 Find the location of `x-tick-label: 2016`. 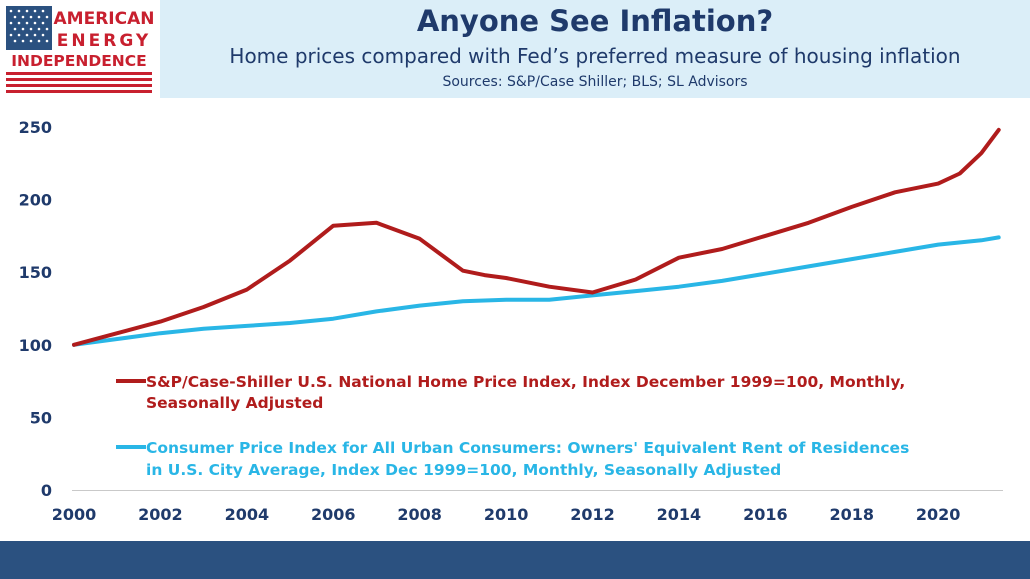

x-tick-label: 2016 is located at coordinates (765, 514).